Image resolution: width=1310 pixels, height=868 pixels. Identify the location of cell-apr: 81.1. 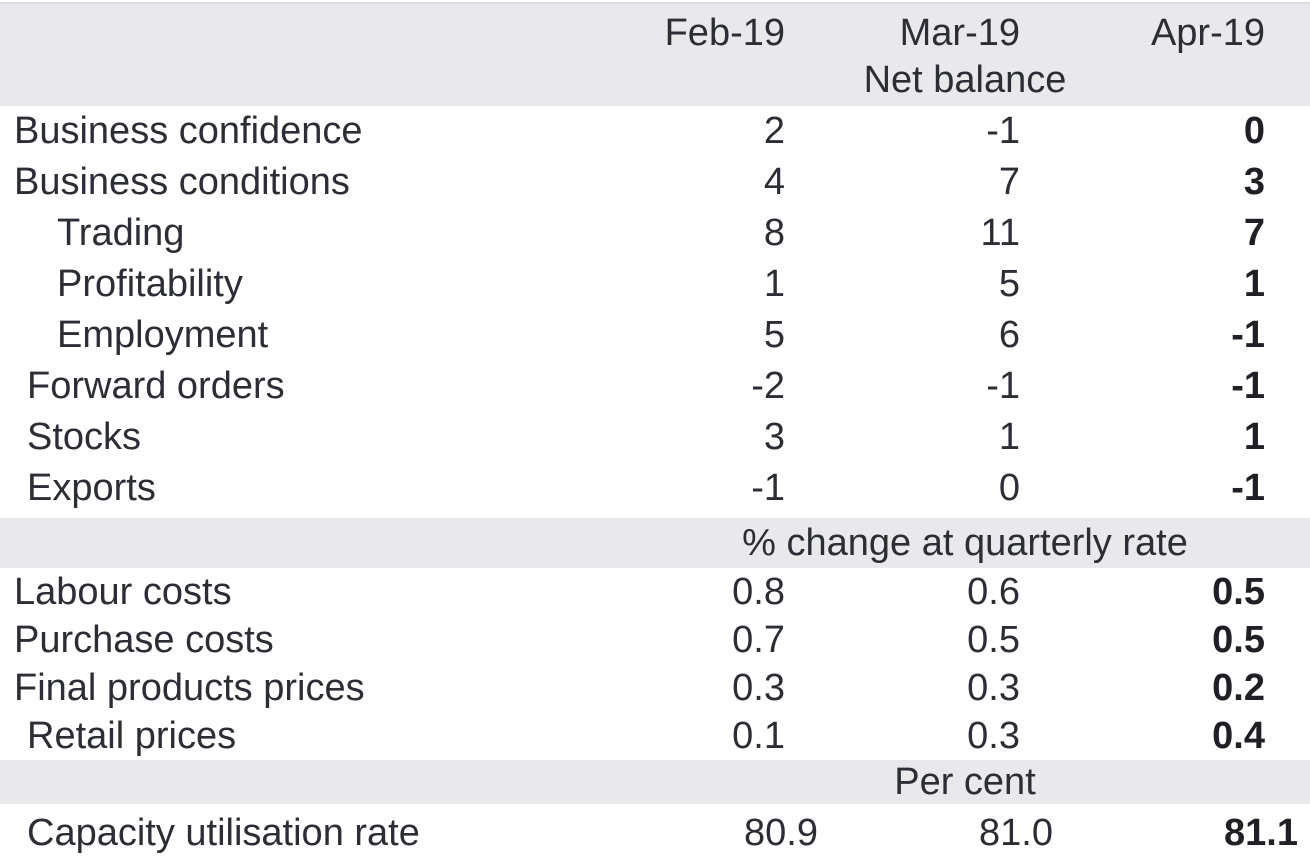
(1261, 833).